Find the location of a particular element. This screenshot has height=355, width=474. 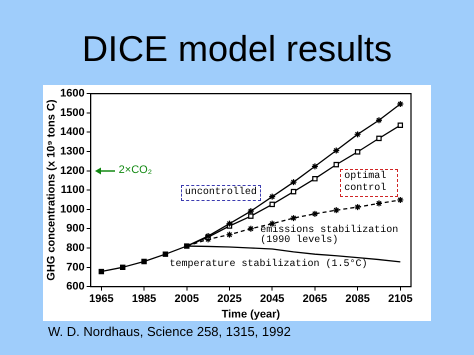

x-tick-label: 1985 is located at coordinates (144, 299).